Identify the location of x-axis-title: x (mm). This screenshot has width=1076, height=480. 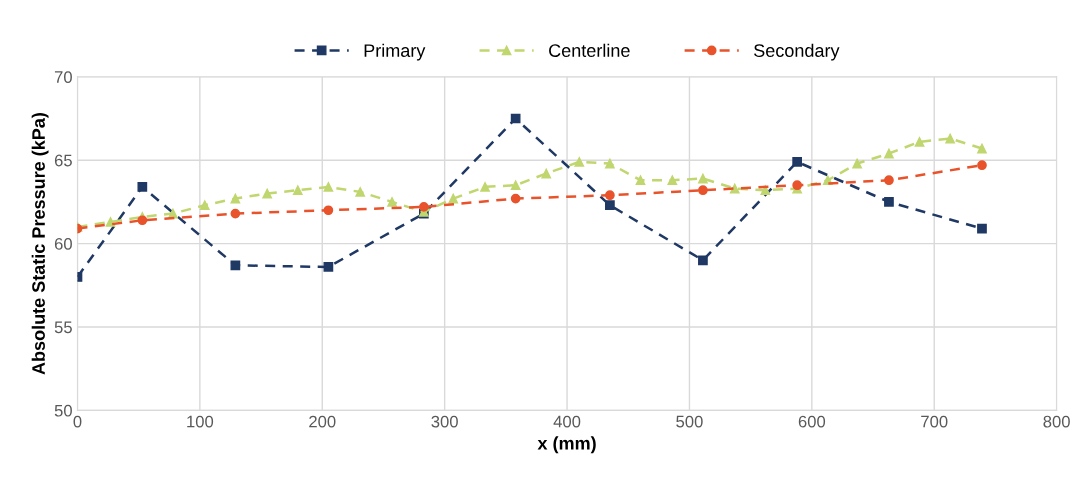
(566, 445).